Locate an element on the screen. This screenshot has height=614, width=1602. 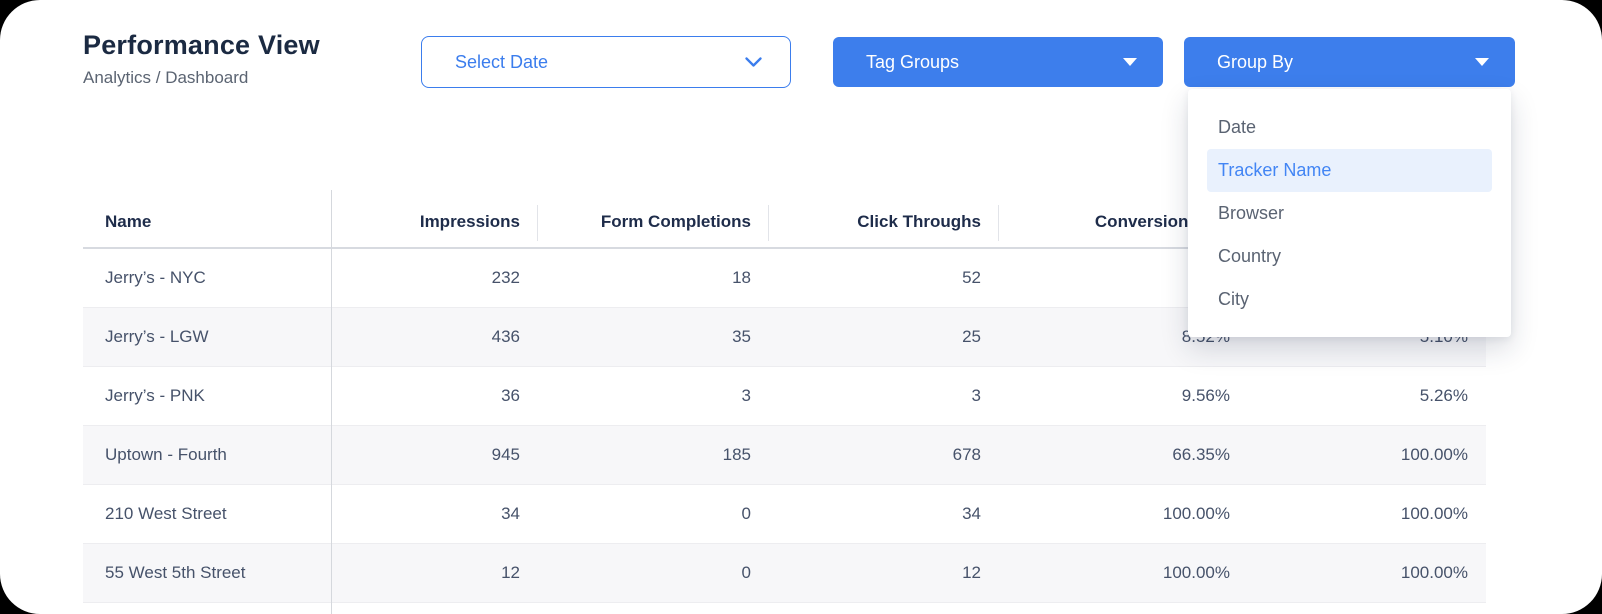
group-by-menu: Date Tracker Name Browser Country City is located at coordinates (1349, 213).